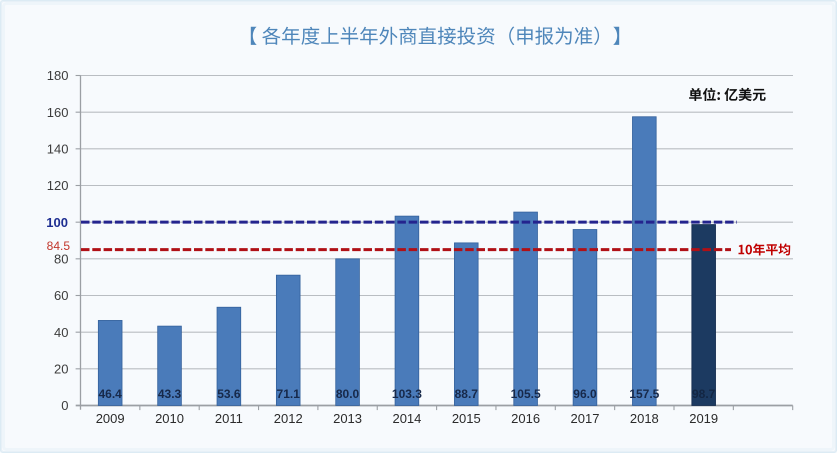 This screenshot has height=453, width=837. I want to click on svg-text: 43.3, so click(170, 394).